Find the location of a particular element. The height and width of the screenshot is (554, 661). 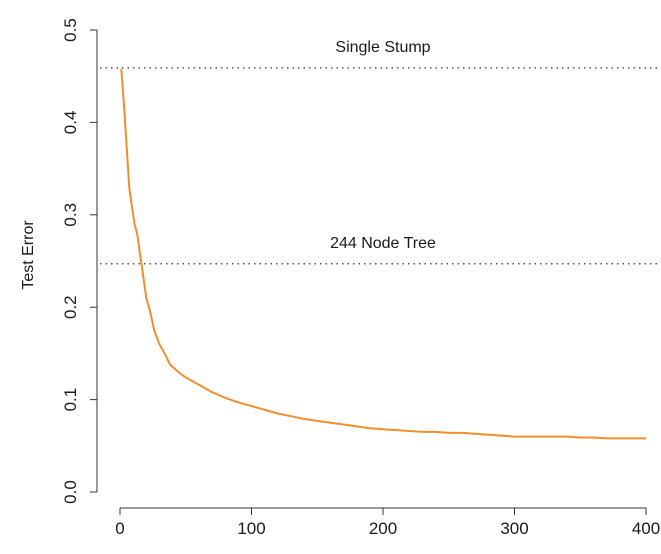

y-tick-label: 0.2 is located at coordinates (70, 307).